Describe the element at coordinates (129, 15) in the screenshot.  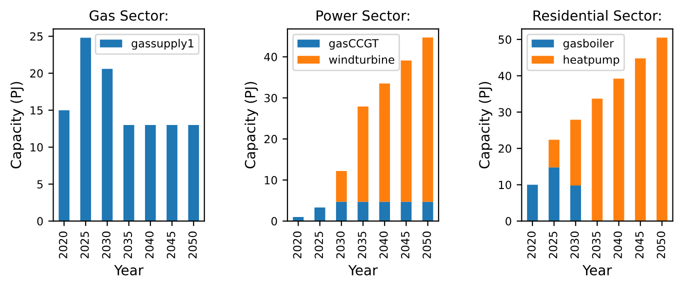
I see `chart-title: Gas Sector:` at that location.